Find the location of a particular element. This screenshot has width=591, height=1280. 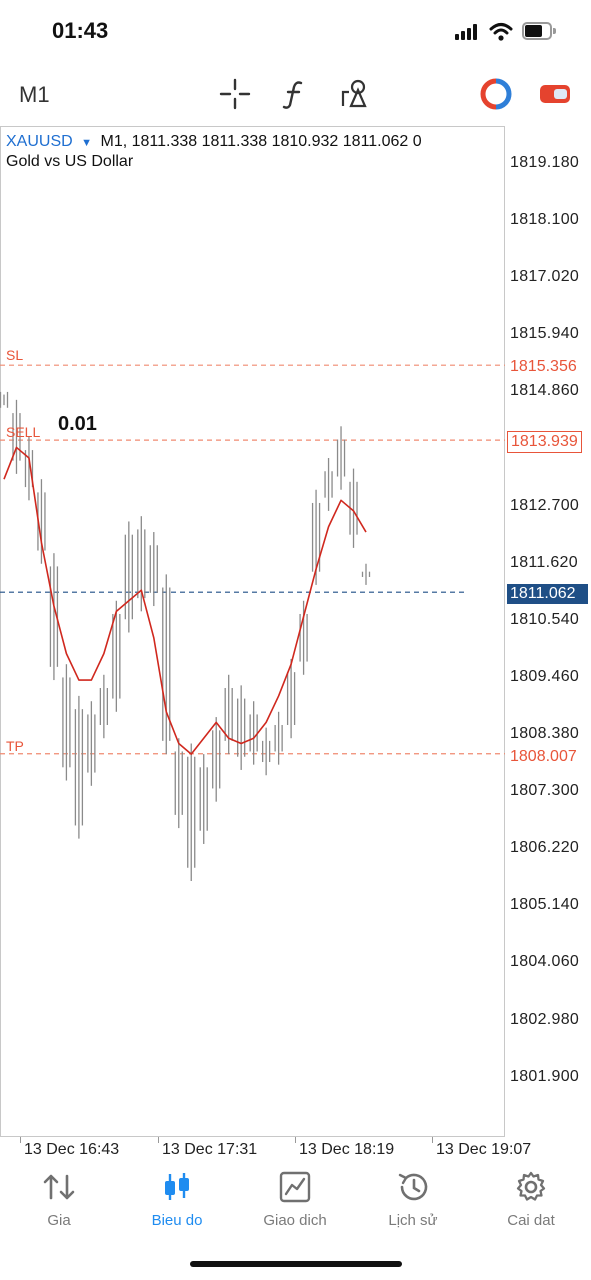

indicators-icon is located at coordinates (295, 94).